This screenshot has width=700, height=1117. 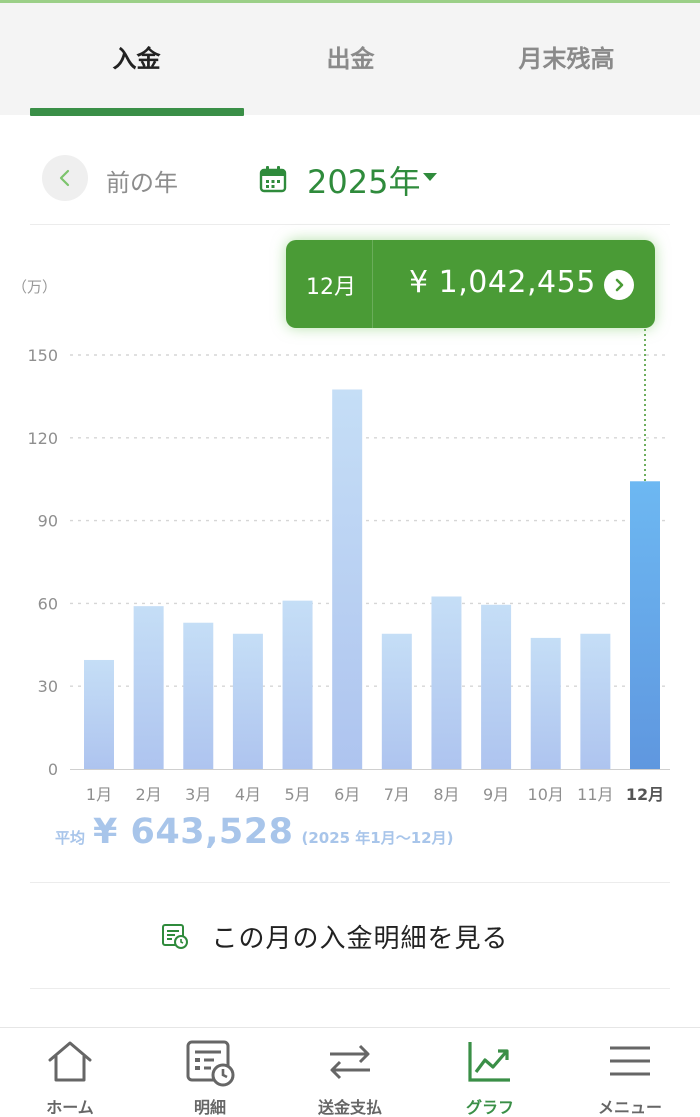 I want to click on bar-10月, so click(x=545, y=703).